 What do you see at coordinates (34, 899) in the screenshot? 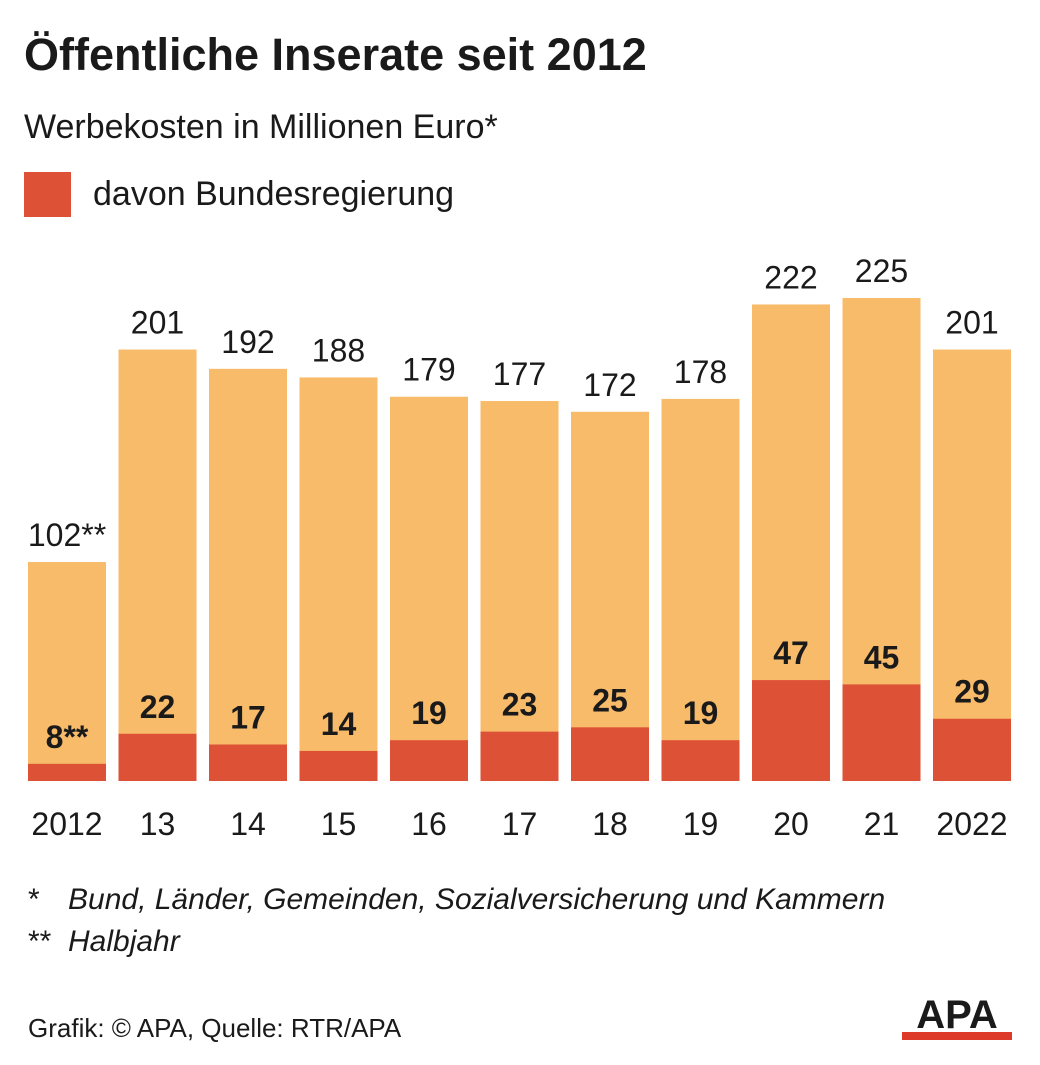
I see `footnote-1-mark: *` at bounding box center [34, 899].